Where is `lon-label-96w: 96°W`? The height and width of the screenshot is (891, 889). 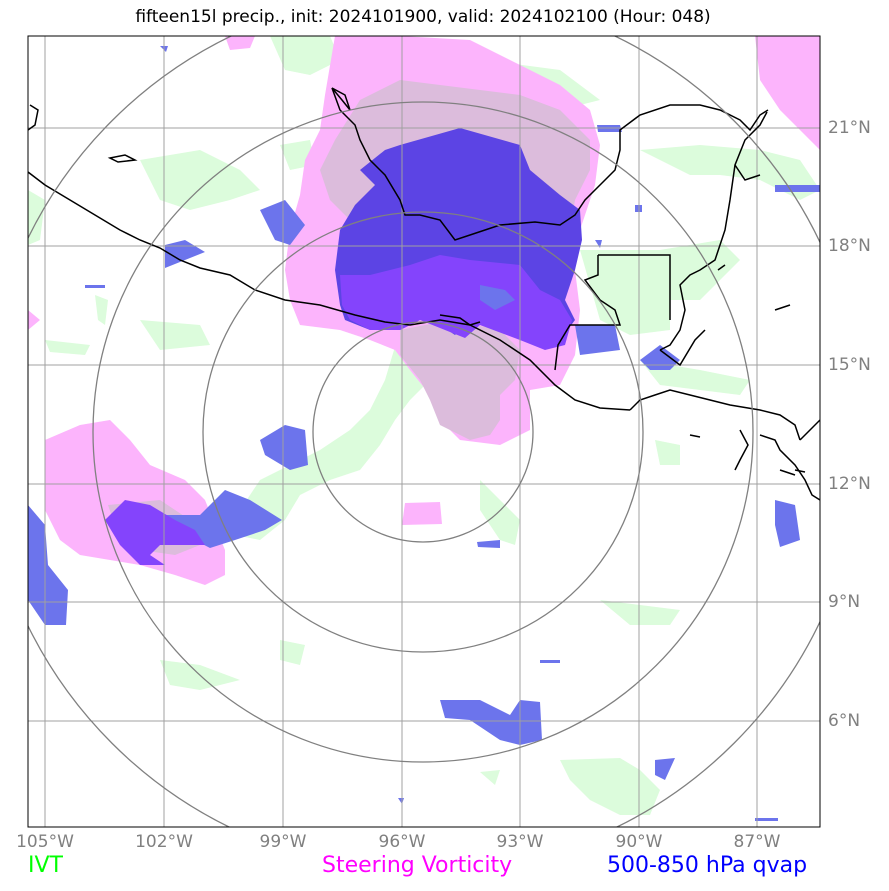
lon-label-96w: 96°W is located at coordinates (402, 842).